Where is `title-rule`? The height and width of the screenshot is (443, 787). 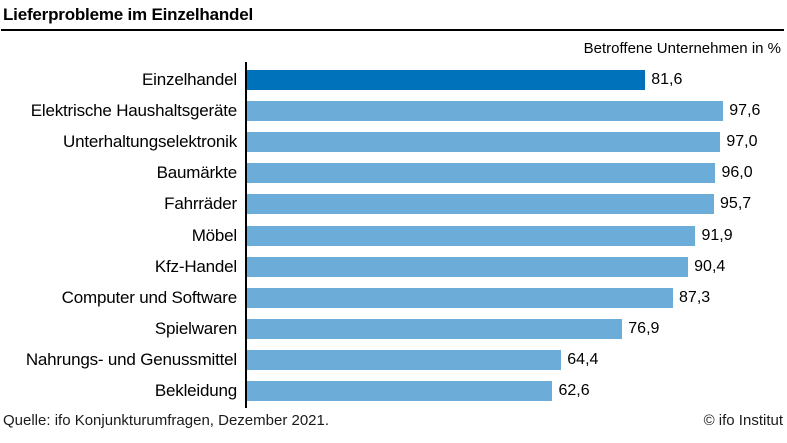 title-rule is located at coordinates (392, 30).